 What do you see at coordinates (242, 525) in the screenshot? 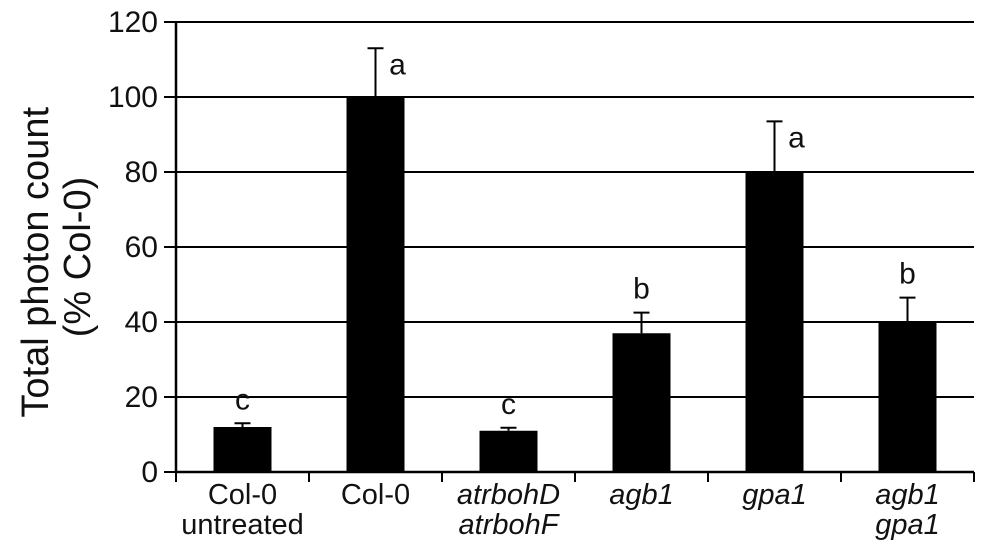
I see `x-category-label: untreated` at bounding box center [242, 525].